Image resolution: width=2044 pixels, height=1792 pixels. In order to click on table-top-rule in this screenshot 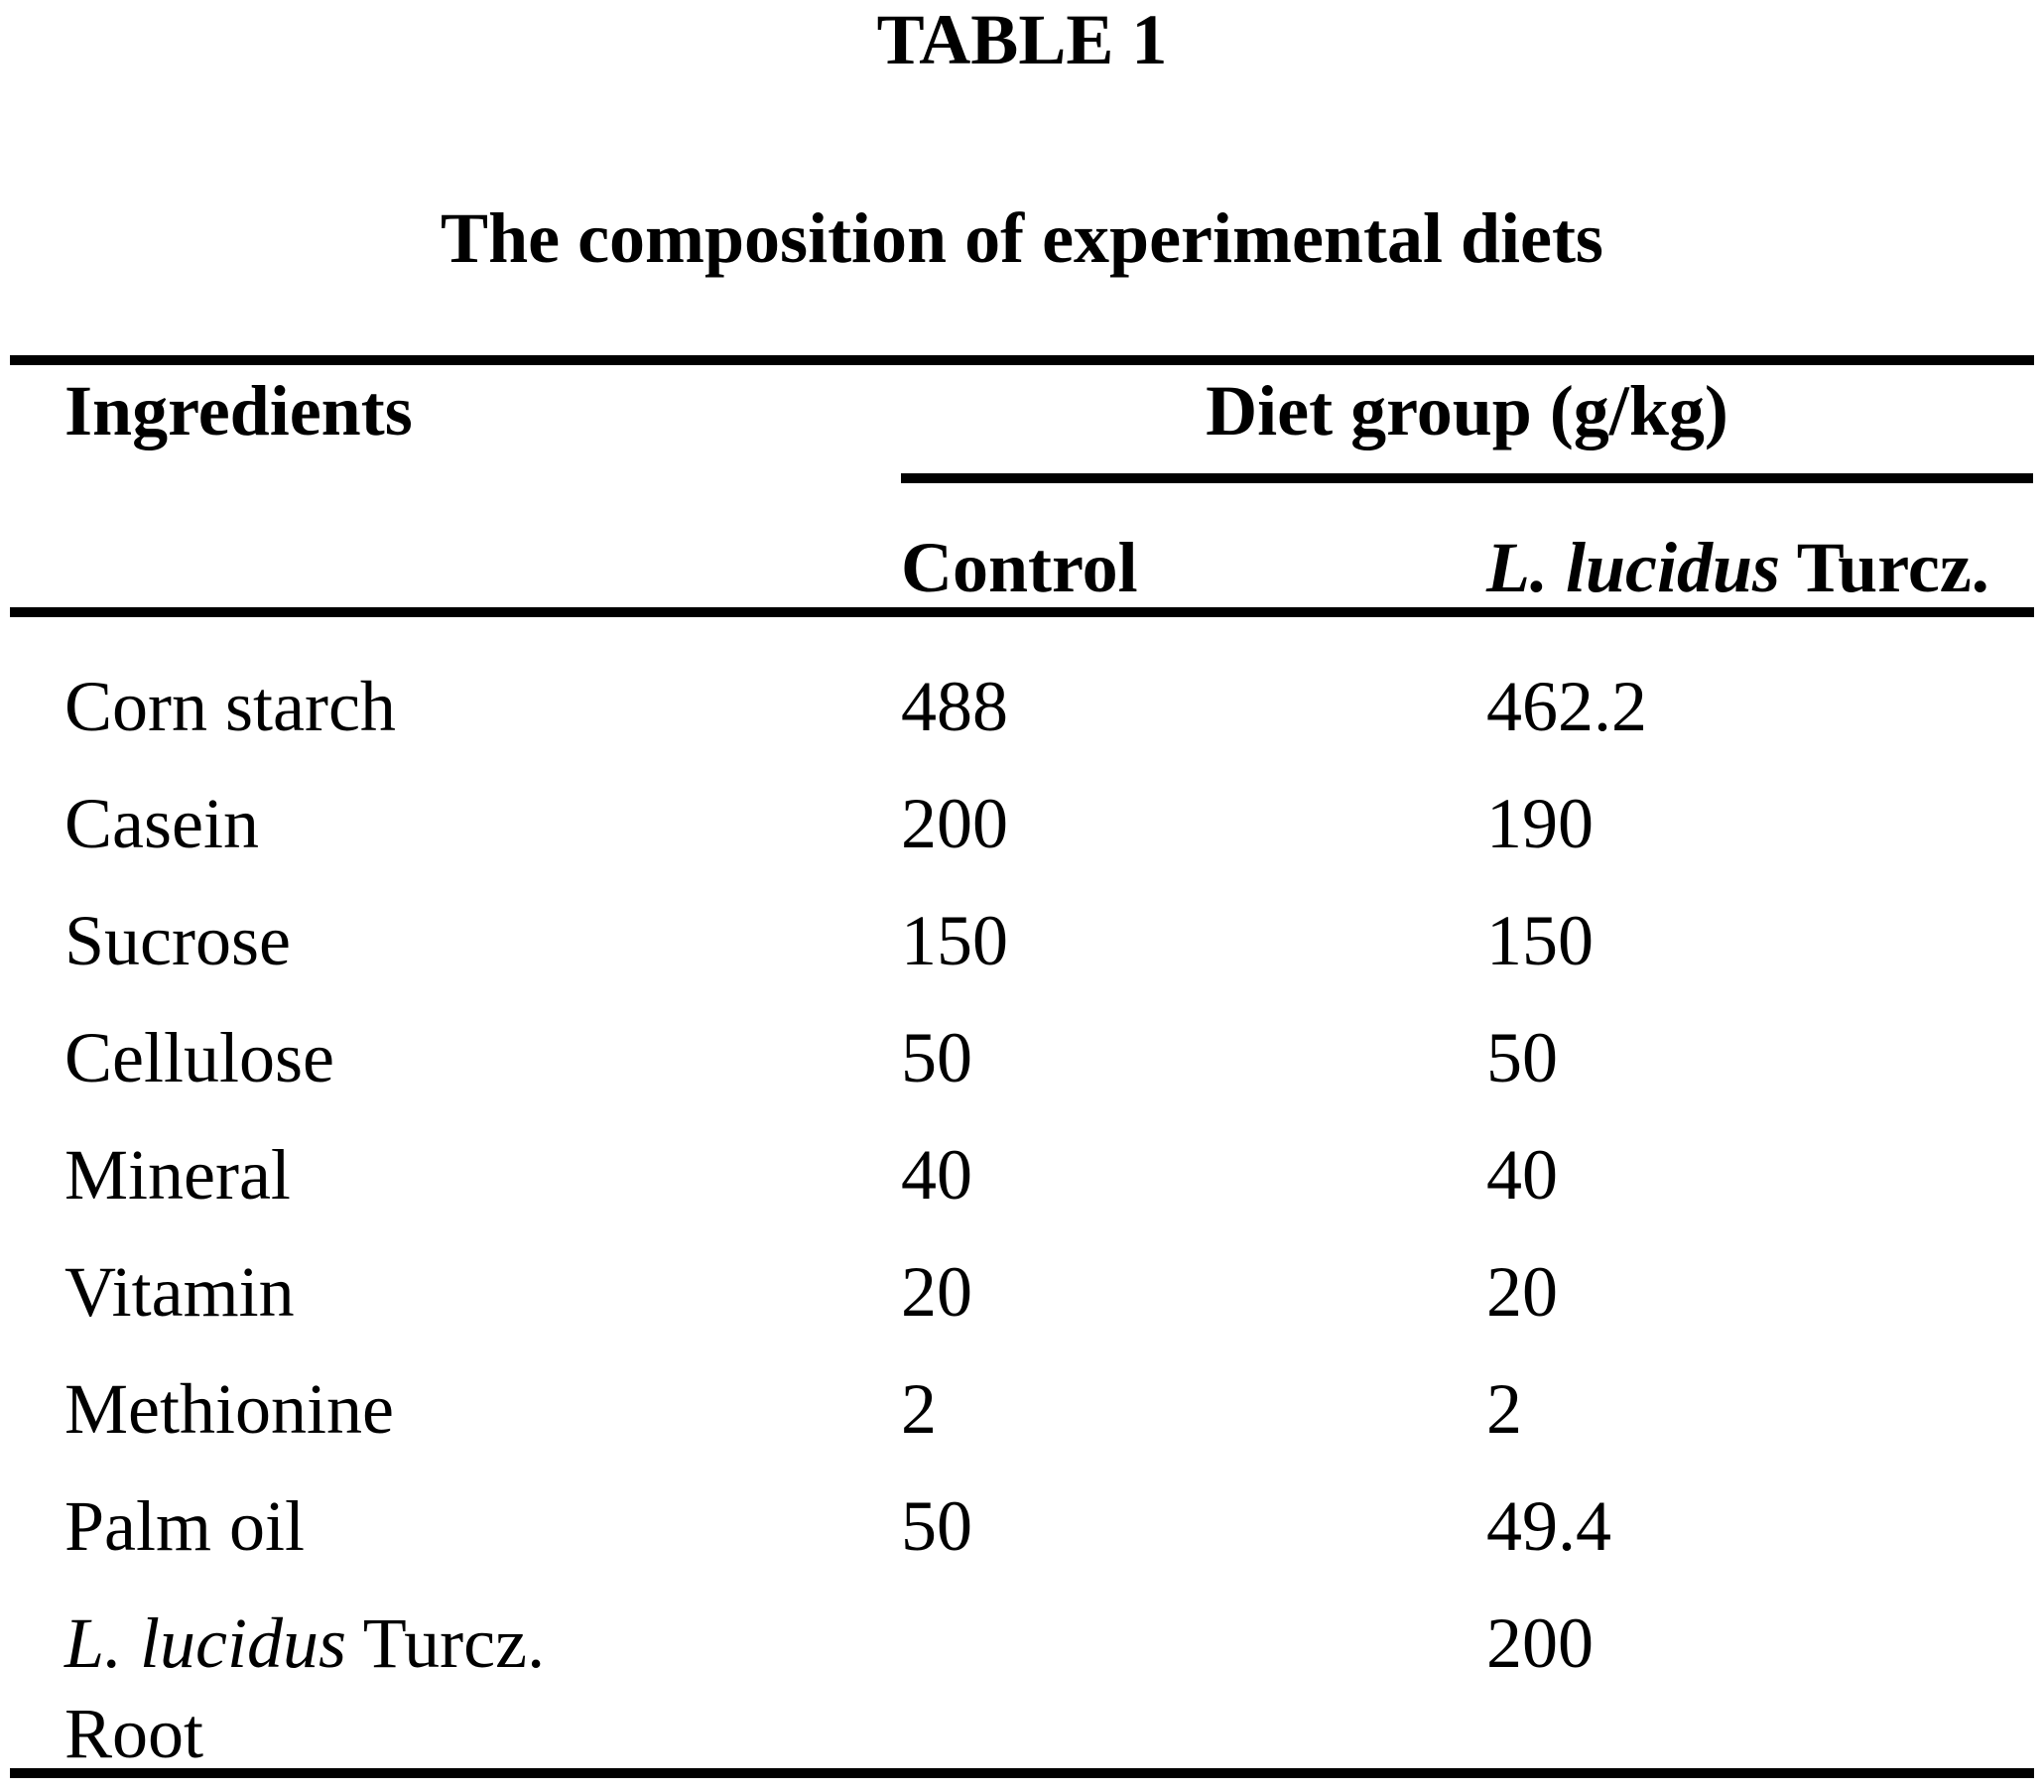, I will do `click(1022, 360)`.